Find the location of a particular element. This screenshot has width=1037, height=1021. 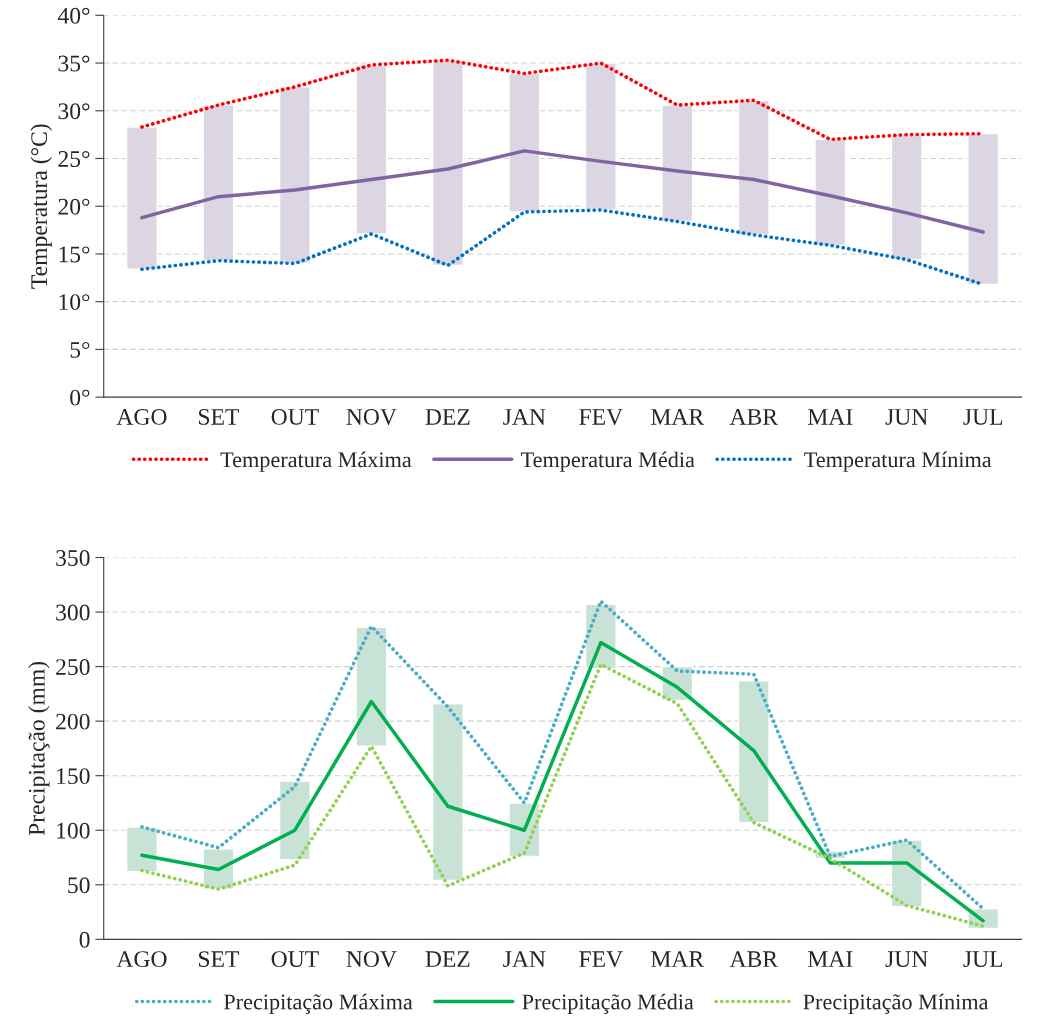

legend-label: Precipitação Mínima is located at coordinates (896, 1003).